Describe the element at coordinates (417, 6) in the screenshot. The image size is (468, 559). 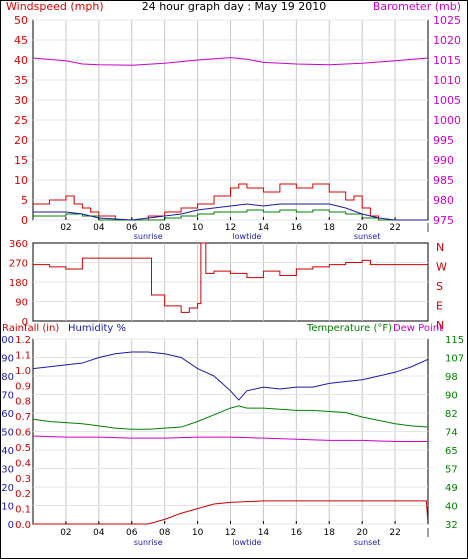
I see `barometer-axis-label: Barometer (mb)` at that location.